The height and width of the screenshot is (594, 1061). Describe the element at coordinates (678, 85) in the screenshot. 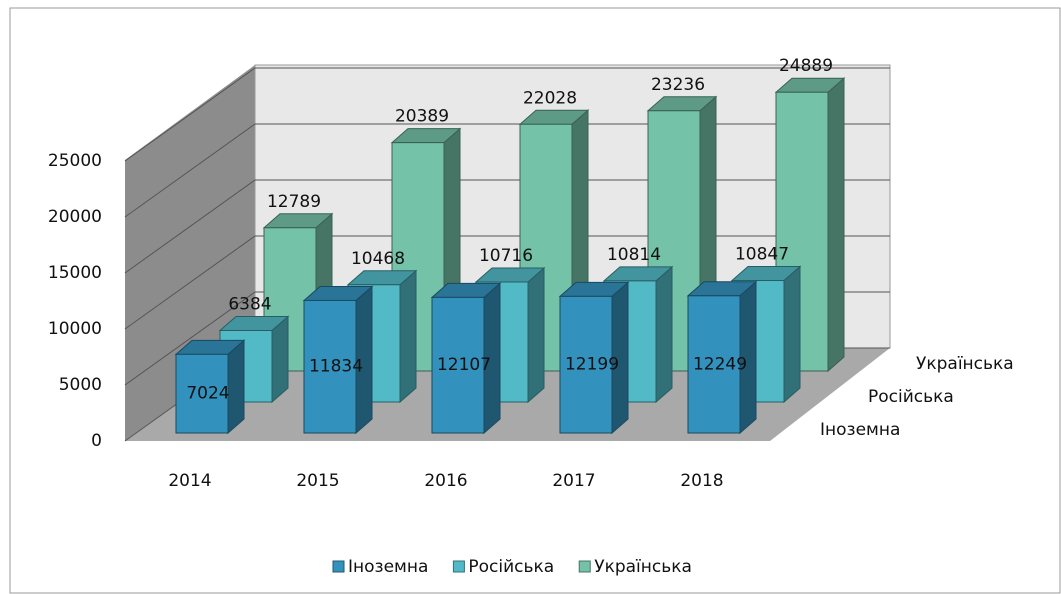

I see `value-label: 23236` at that location.